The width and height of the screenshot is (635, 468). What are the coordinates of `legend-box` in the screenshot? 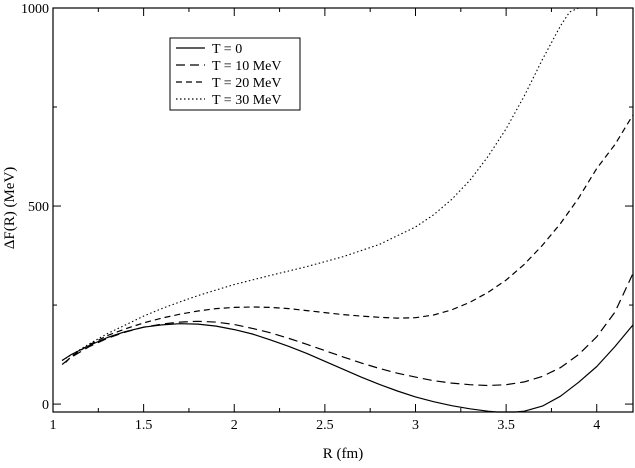 It's located at (235, 74).